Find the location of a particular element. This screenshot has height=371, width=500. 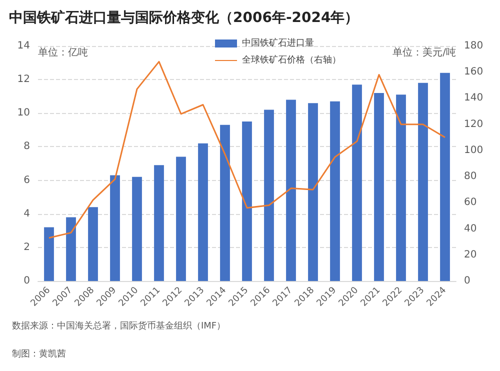

y-tick-label: 10 is located at coordinates (23, 113).